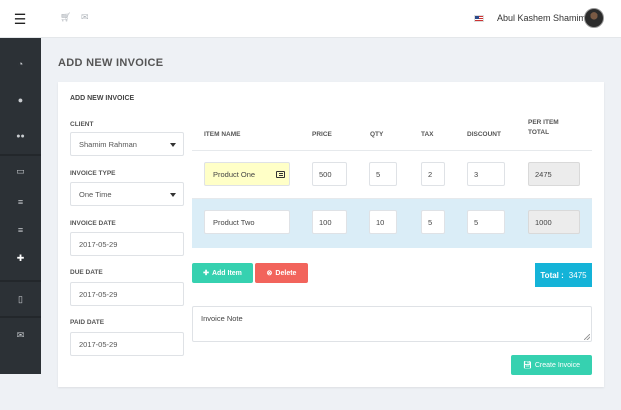 The height and width of the screenshot is (410, 621). Describe the element at coordinates (484, 134) in the screenshot. I see `header-discount: DISCOUNT` at that location.